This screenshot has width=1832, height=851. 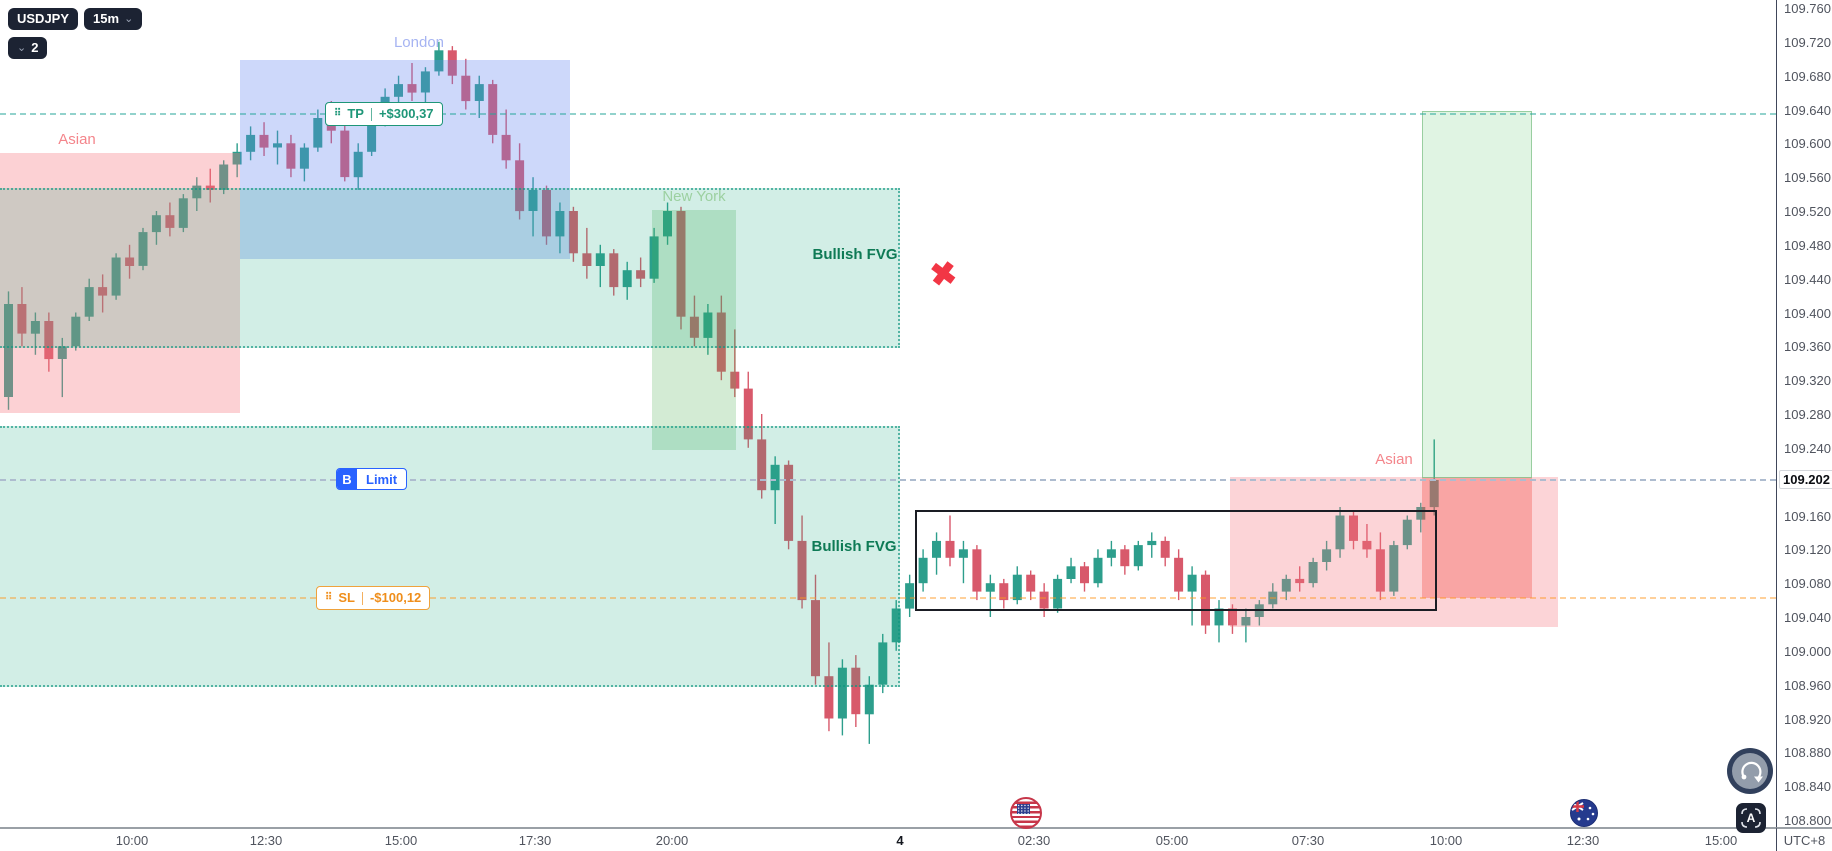 I want to click on auto-scale-button: A, so click(x=1751, y=818).